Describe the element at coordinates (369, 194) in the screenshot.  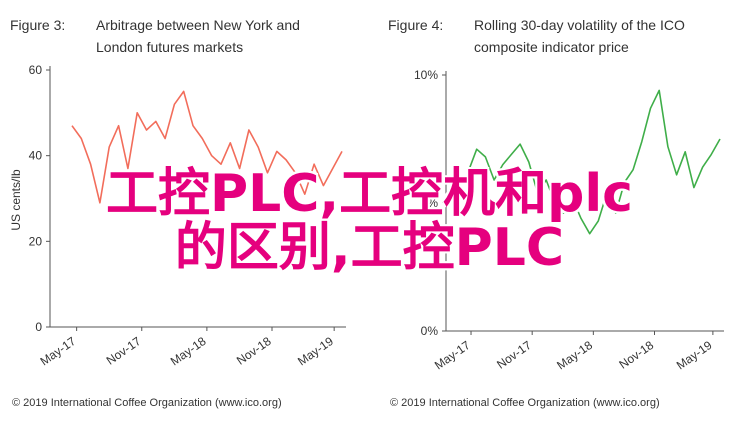
I see `overlay-headline-line1: 工控PLC,工控机和plc` at that location.